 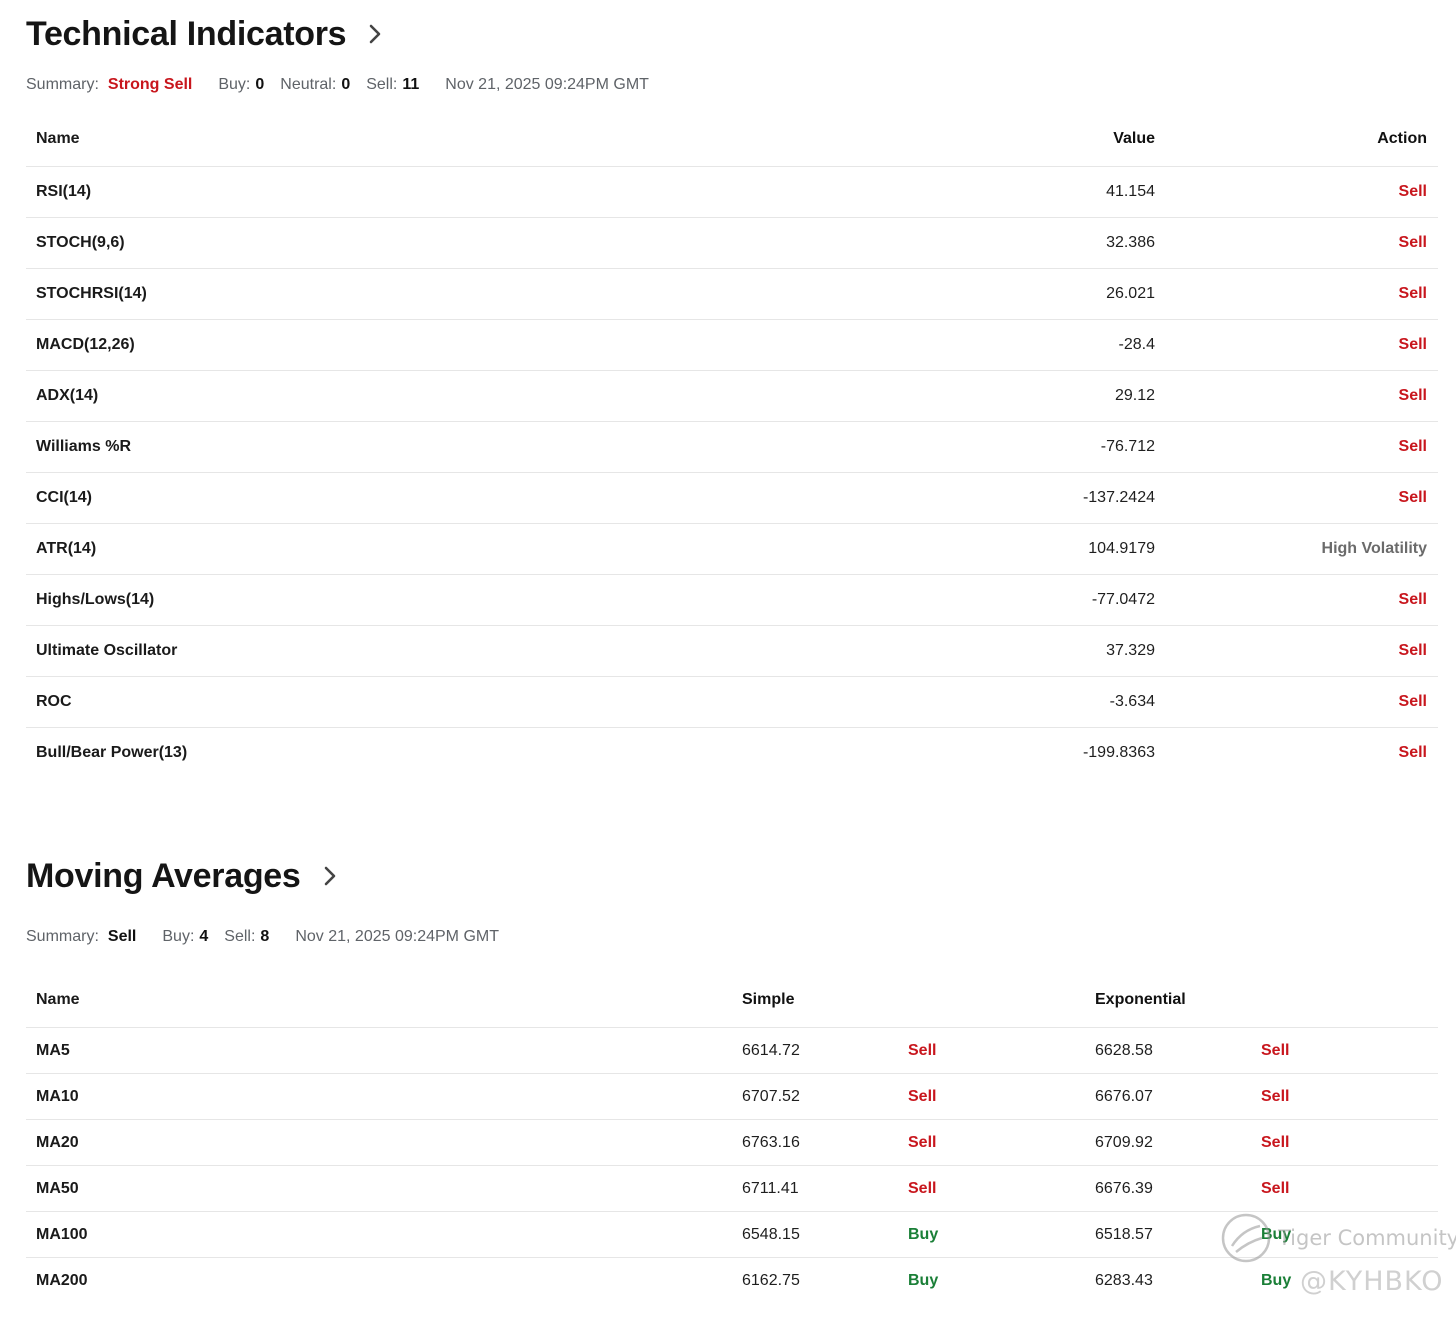 What do you see at coordinates (732, 1051) in the screenshot?
I see `table-row: MA5 6614.72 Sell 6628.58 Sell` at bounding box center [732, 1051].